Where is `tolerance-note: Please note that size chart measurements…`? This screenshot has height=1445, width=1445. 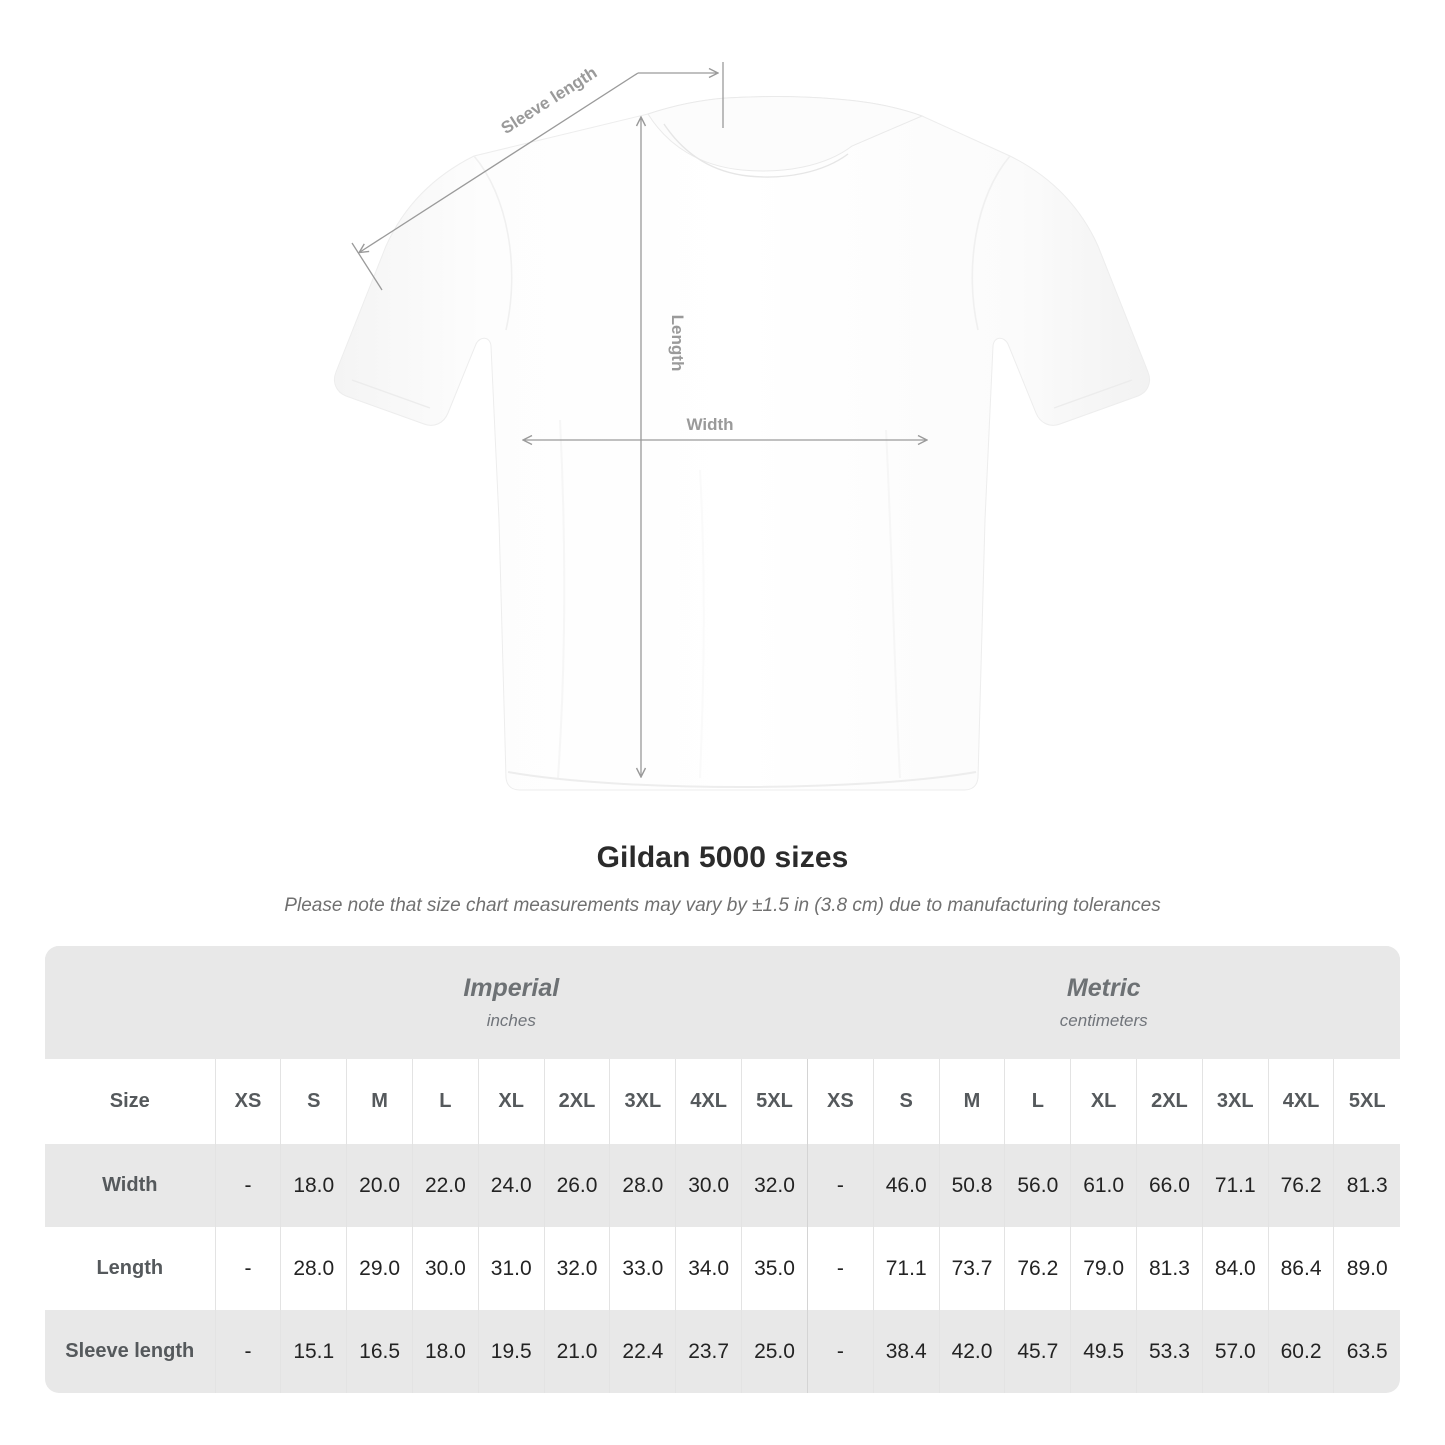 tolerance-note: Please note that size chart measurements… is located at coordinates (722, 905).